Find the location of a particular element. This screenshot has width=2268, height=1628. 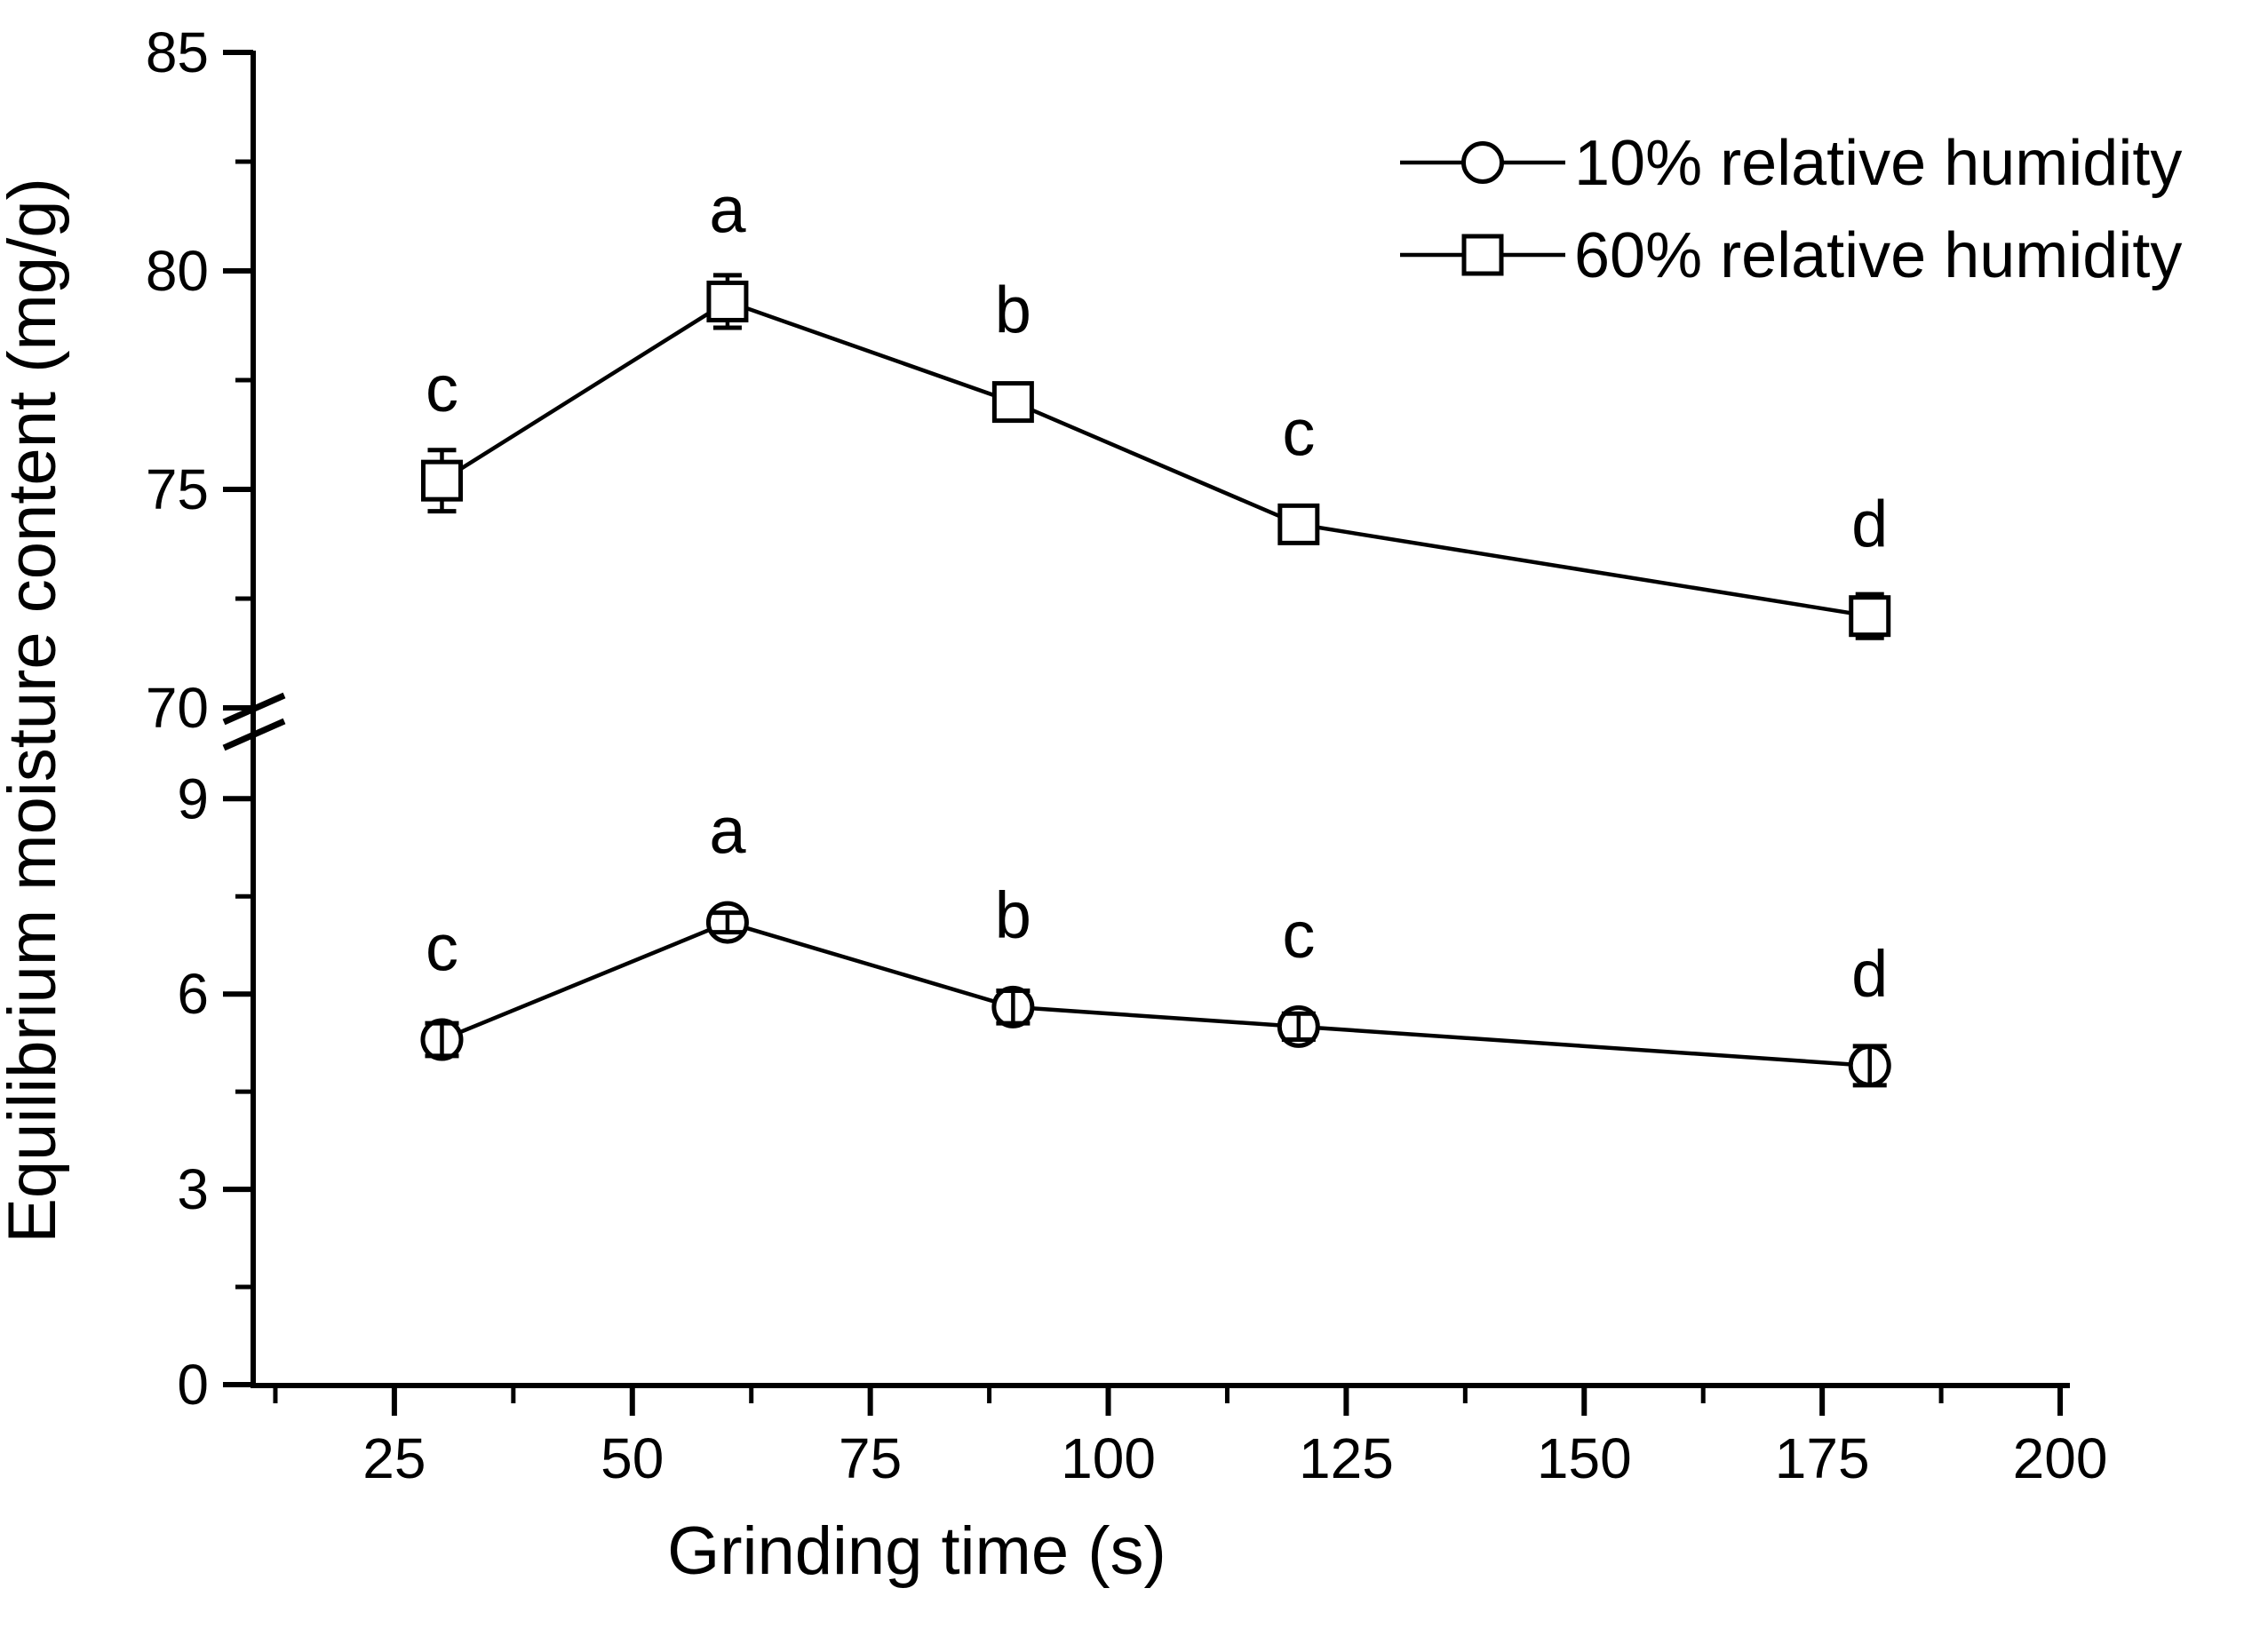

legend-label: 10% relative humidity is located at coordinates (1878, 163).